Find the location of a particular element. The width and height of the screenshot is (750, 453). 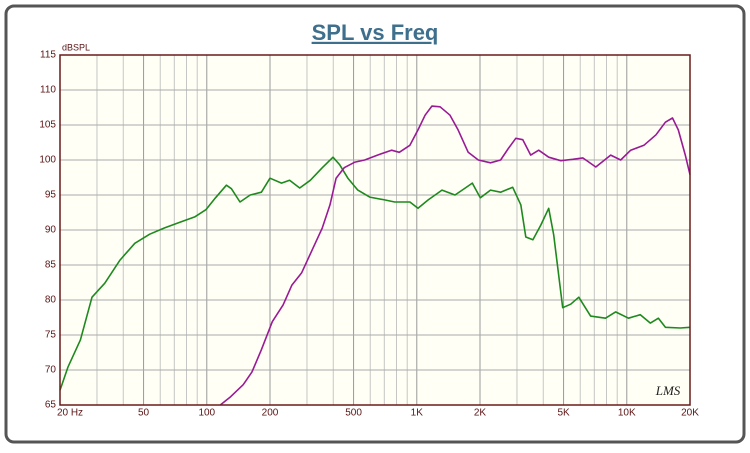

x-tick-label: 20 Hz is located at coordinates (70, 413).